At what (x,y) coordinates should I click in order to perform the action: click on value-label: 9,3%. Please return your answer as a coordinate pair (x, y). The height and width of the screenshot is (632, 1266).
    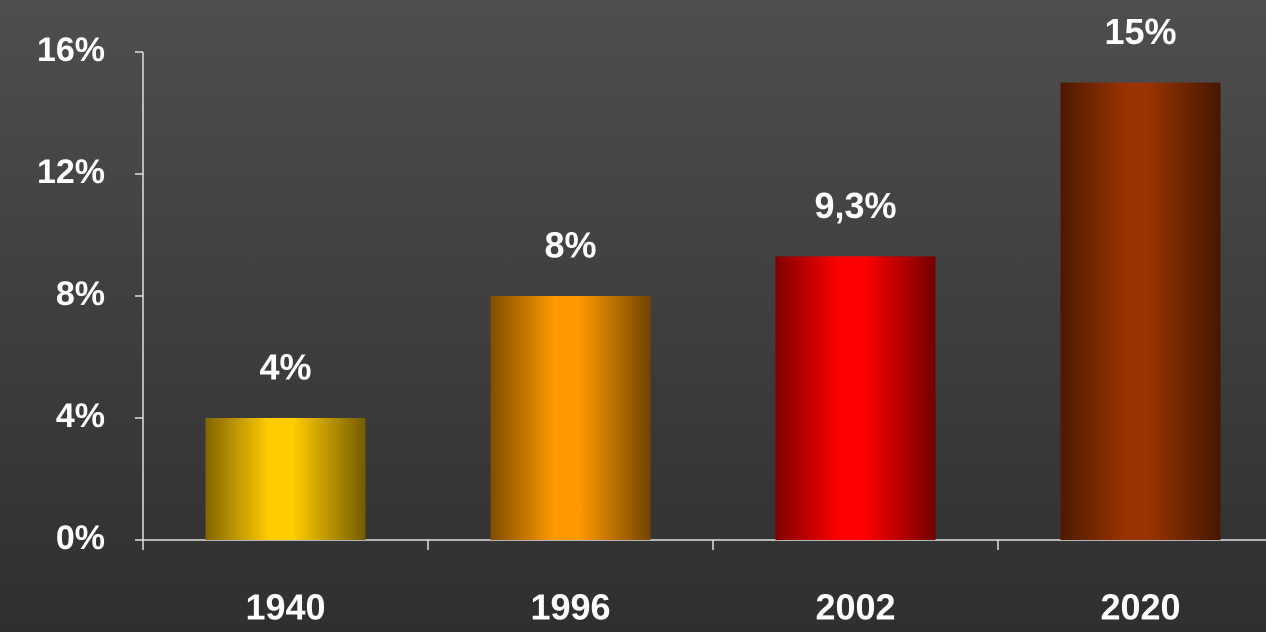
    Looking at the image, I should click on (855, 205).